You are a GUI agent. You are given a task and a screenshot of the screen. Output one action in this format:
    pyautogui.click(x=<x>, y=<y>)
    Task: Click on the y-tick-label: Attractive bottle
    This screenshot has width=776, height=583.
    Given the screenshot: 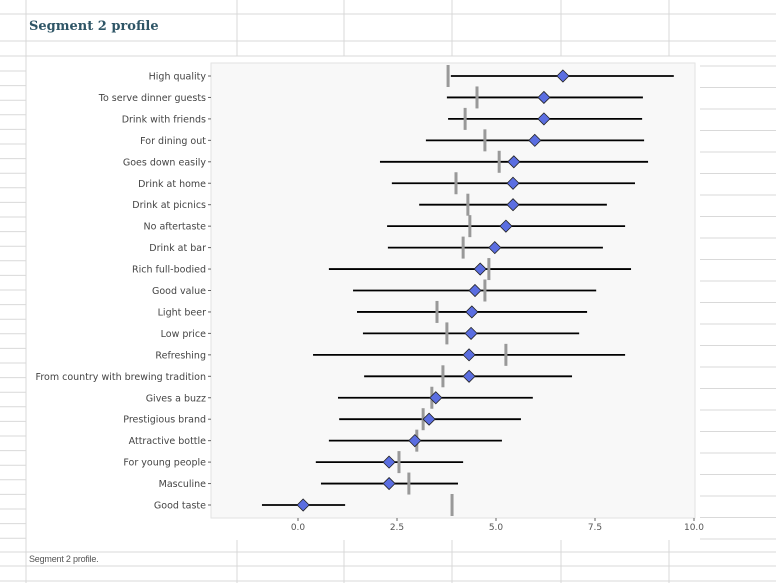 What is the action you would take?
    pyautogui.click(x=168, y=441)
    